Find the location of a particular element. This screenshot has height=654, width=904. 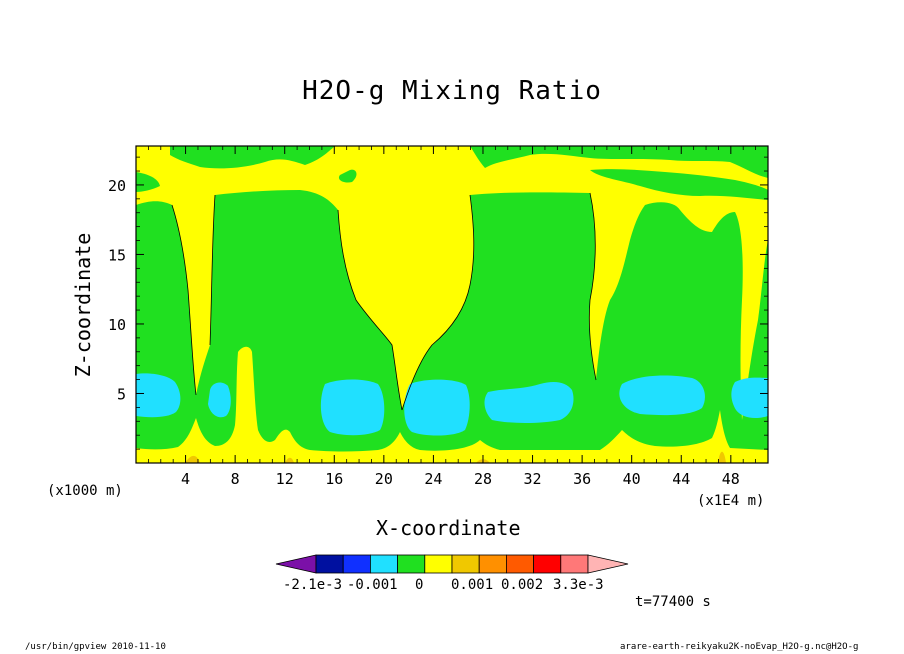

colorbar is located at coordinates (452, 564).